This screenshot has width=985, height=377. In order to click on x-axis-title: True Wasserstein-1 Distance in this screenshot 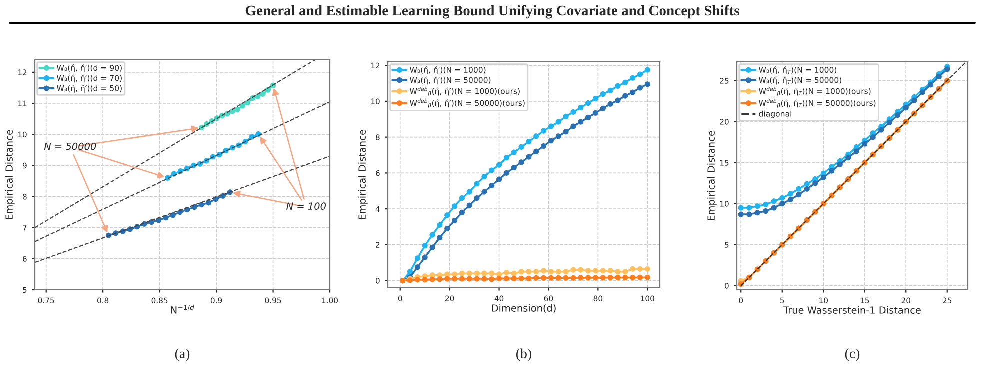, I will do `click(852, 310)`.